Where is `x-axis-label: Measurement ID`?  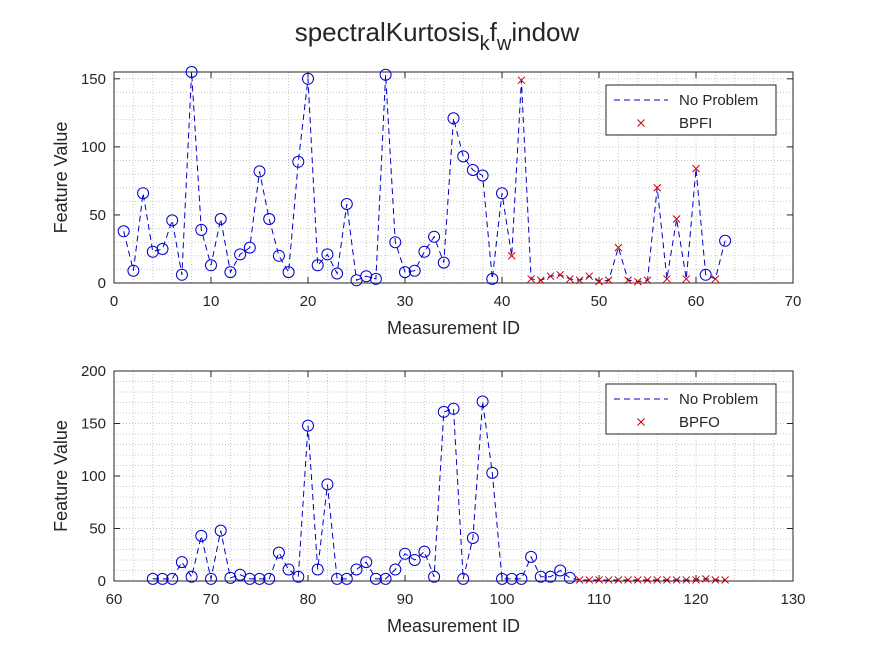
x-axis-label: Measurement ID is located at coordinates (453, 328).